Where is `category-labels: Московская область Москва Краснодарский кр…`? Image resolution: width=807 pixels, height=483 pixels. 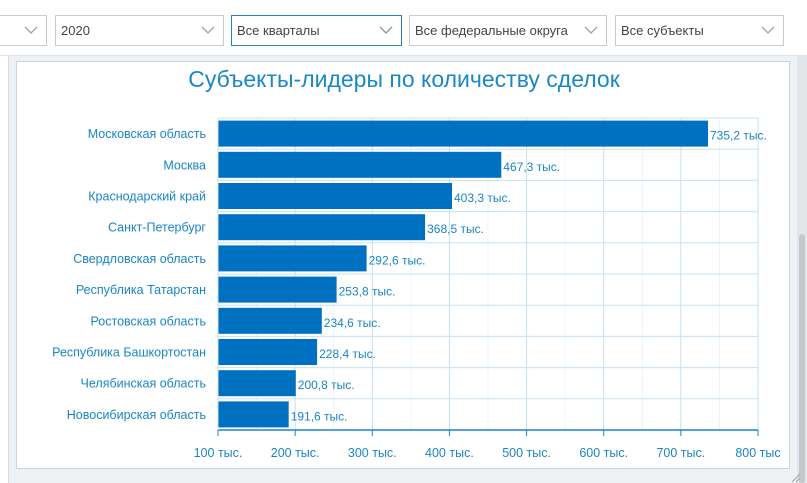 category-labels: Московская область Москва Краснодарский кр… is located at coordinates (129, 274).